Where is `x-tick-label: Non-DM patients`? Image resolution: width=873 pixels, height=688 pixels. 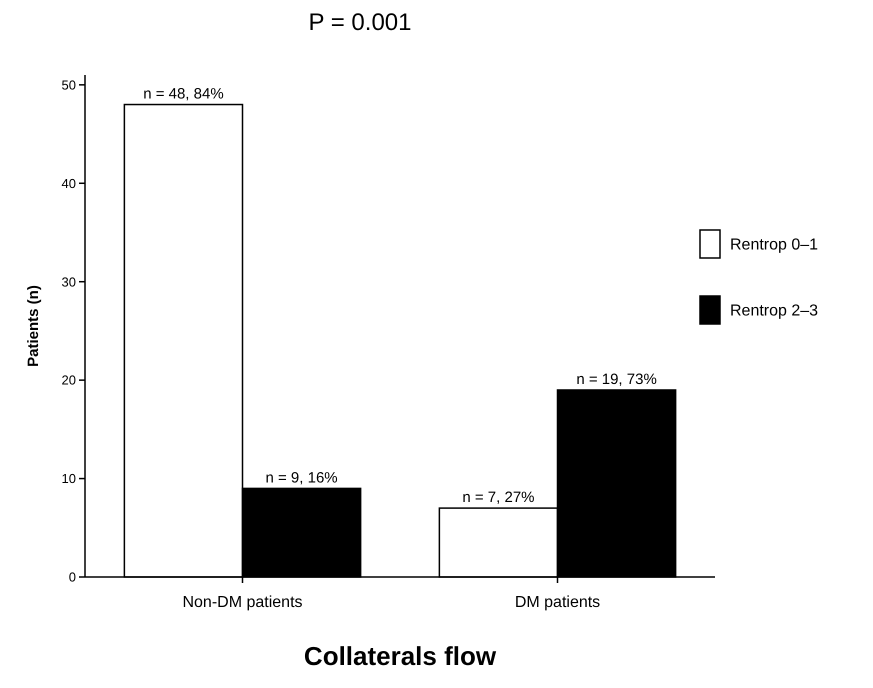
x-tick-label: Non-DM patients is located at coordinates (242, 602).